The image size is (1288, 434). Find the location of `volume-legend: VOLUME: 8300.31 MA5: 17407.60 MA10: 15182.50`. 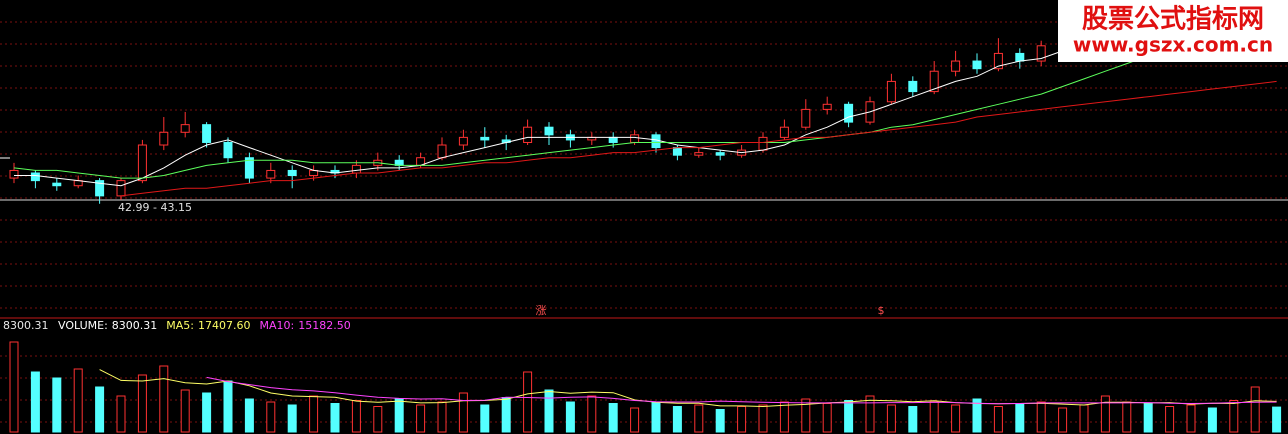

volume-legend: VOLUME: 8300.31 MA5: 17407.60 MA10: 15182.50 is located at coordinates (204, 325).